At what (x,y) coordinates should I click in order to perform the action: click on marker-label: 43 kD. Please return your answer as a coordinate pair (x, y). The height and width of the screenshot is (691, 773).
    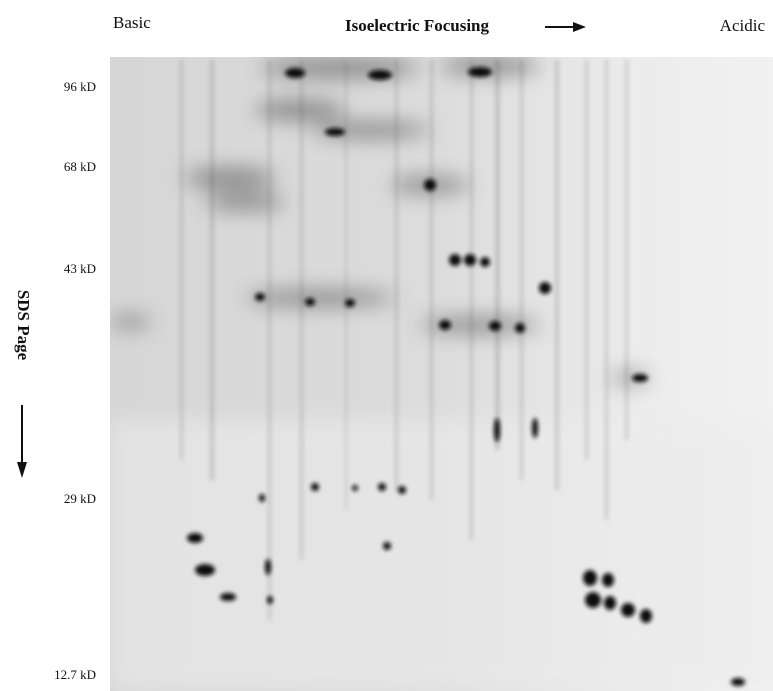
    Looking at the image, I should click on (80, 268).